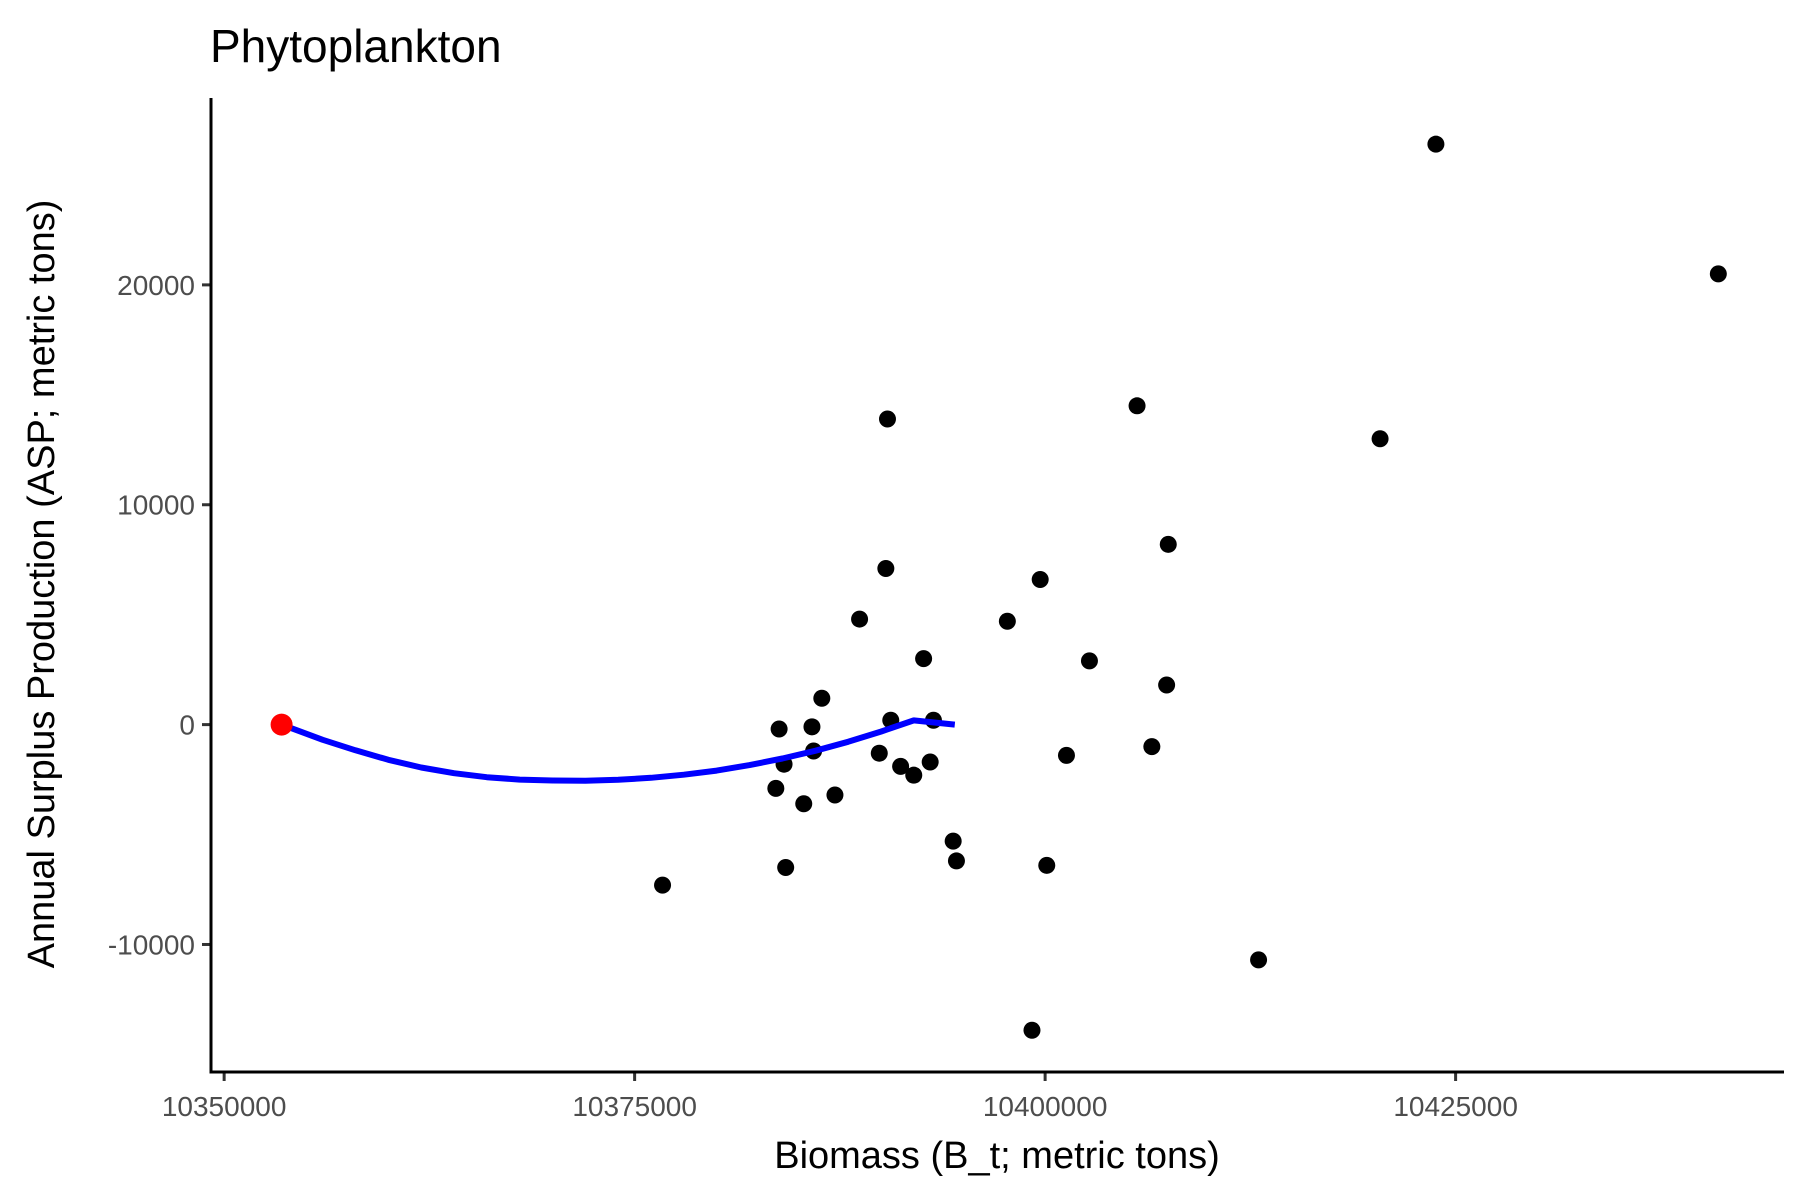 This screenshot has height=1200, width=1800. What do you see at coordinates (618, 750) in the screenshot?
I see `fitted-curve` at bounding box center [618, 750].